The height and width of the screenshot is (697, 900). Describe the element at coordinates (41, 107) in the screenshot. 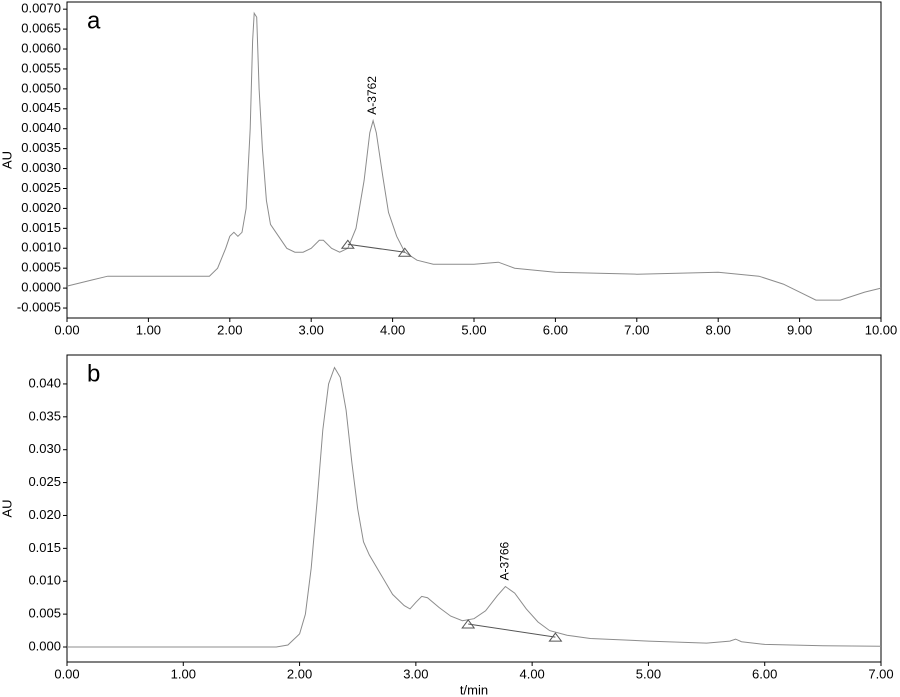

I see `y-tick-label: 0.0045` at that location.